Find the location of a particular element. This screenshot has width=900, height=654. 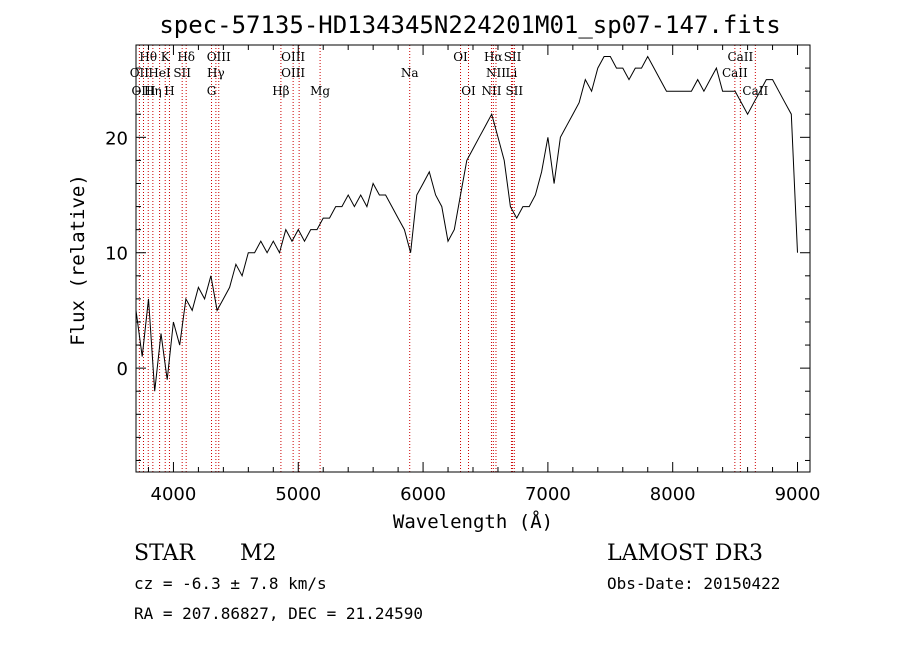

line-label: HeI is located at coordinates (159, 73).